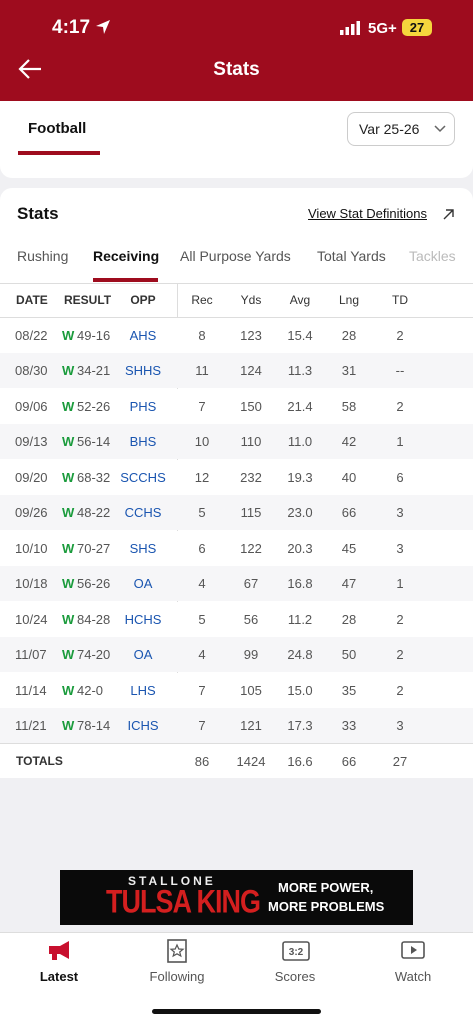  I want to click on home-indicator, so click(236, 1011).